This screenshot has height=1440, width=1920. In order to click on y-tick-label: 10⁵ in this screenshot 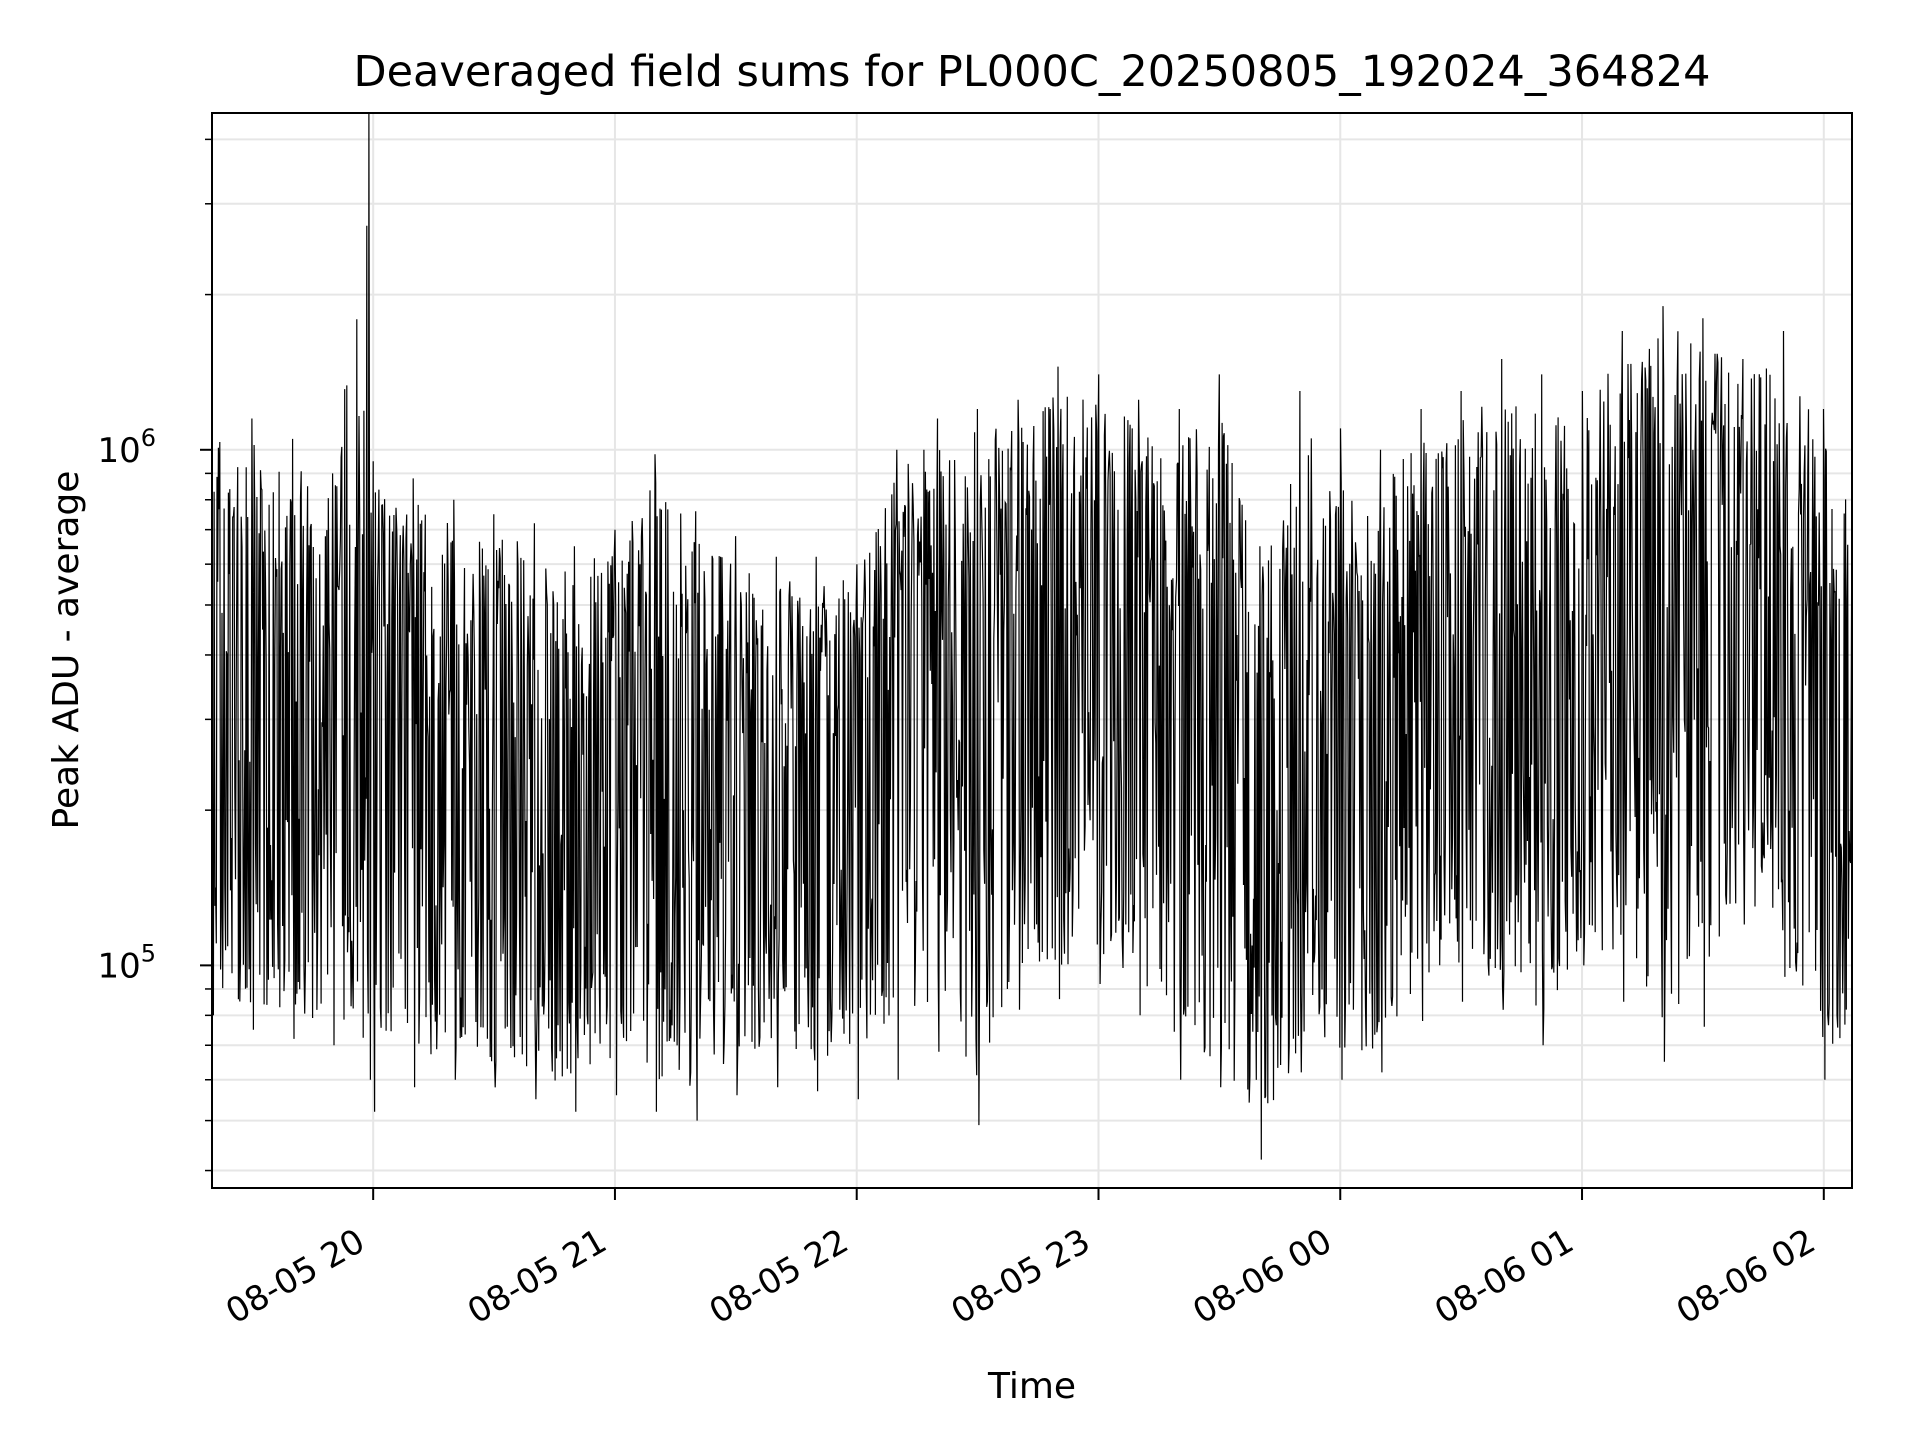, I will do `click(126, 962)`.